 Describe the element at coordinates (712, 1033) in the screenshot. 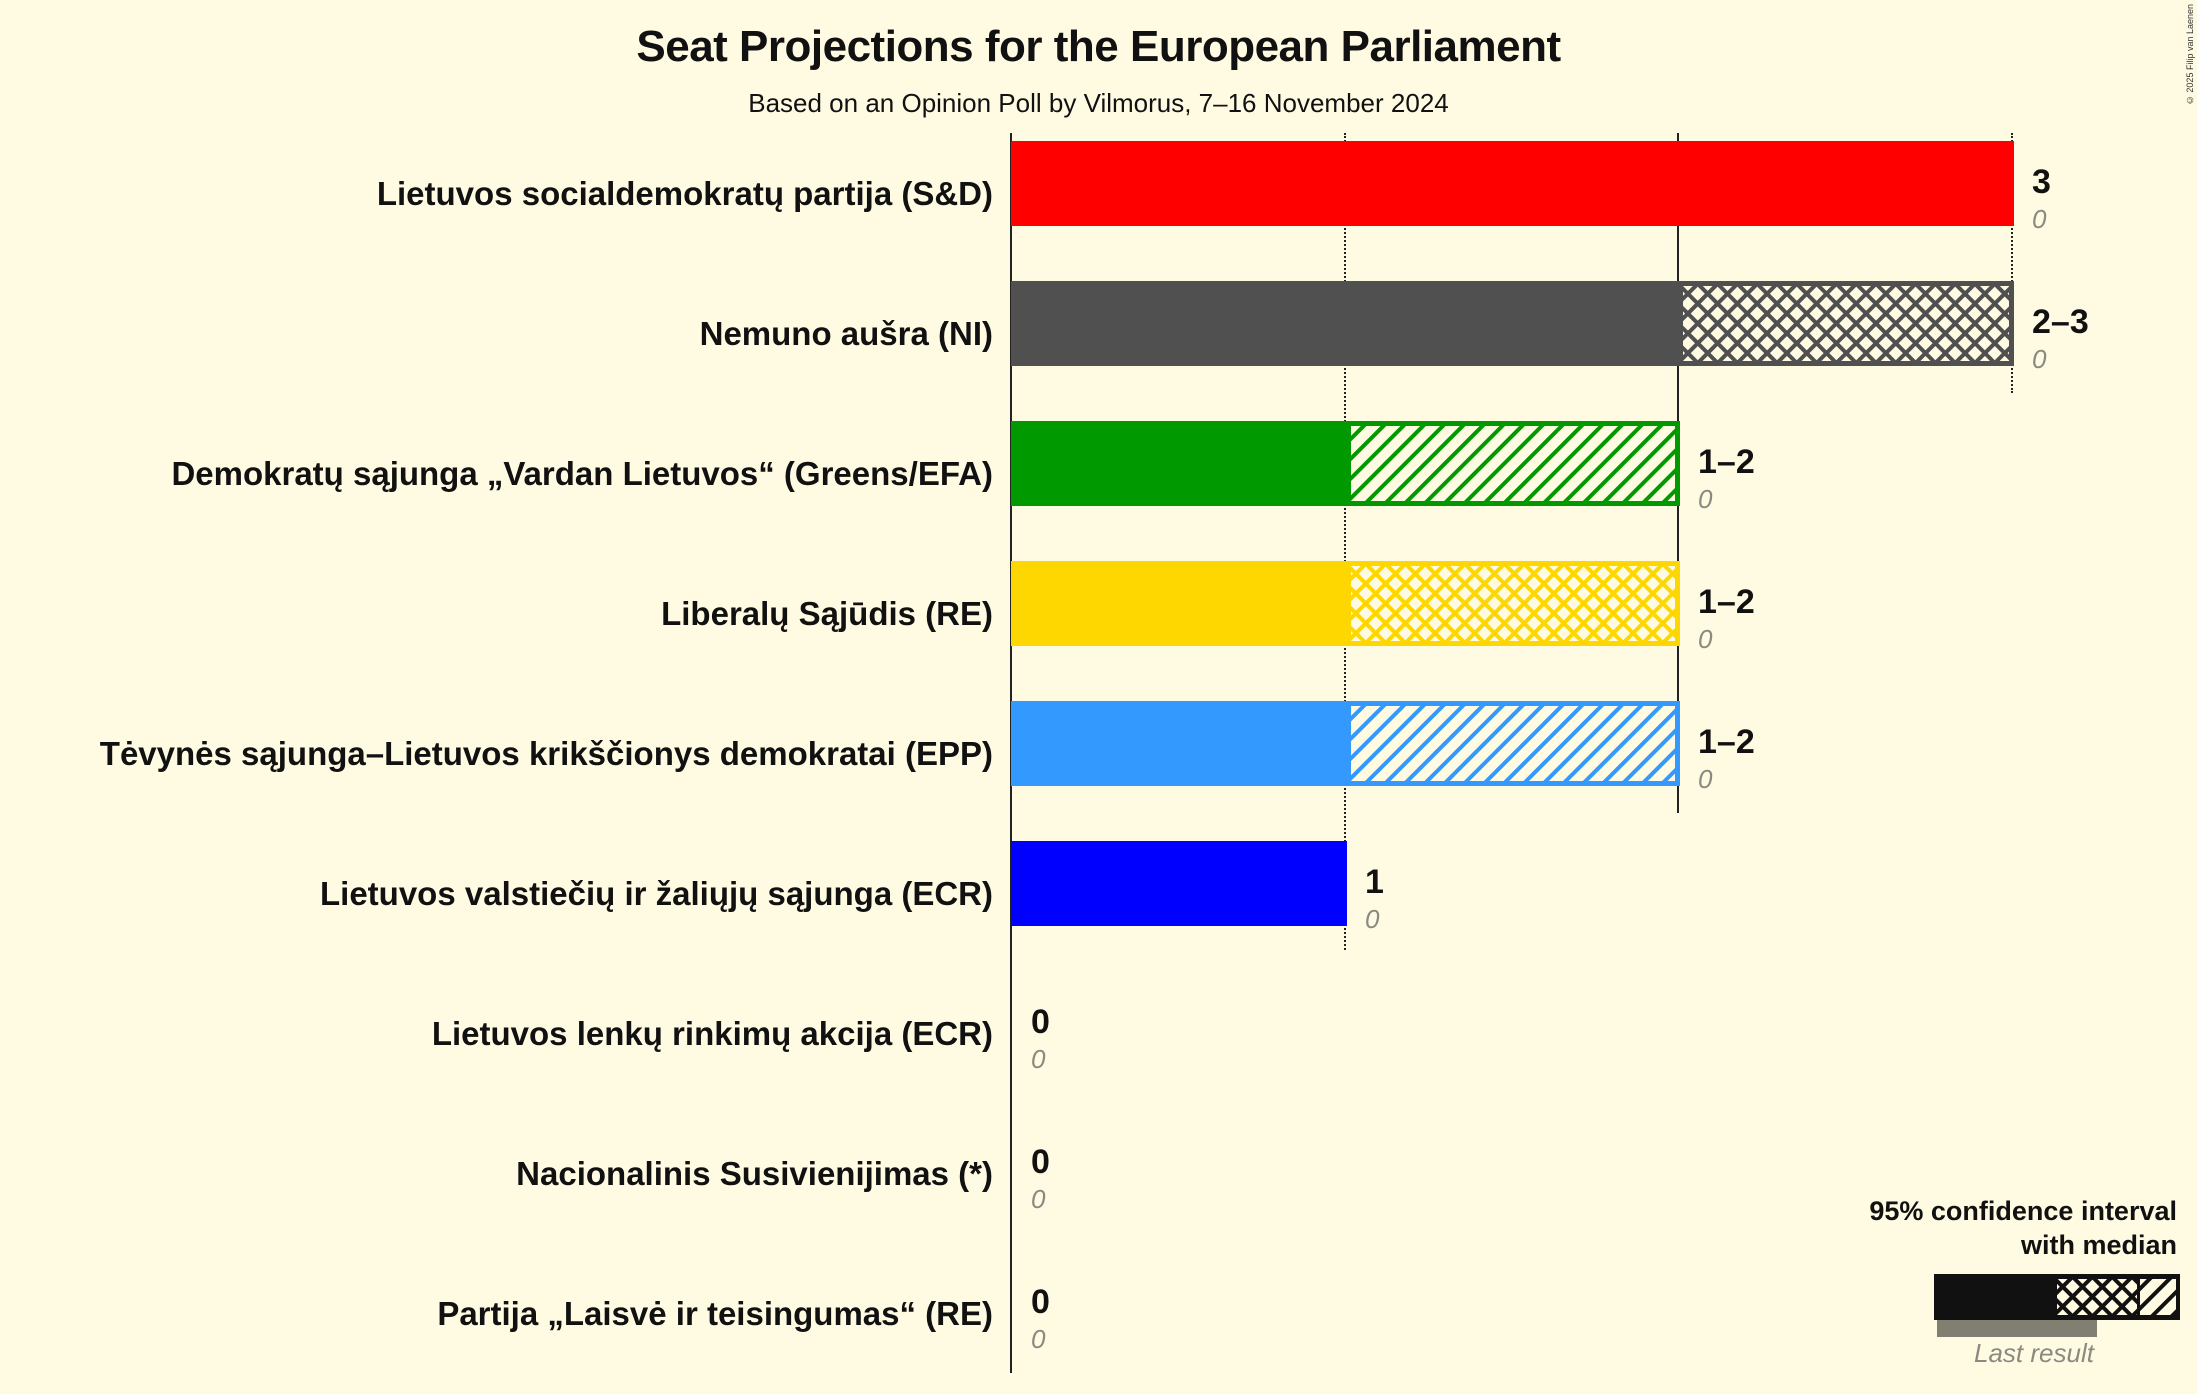

I see `party-label: Lietuvos lenkų rinkimų akcija (ECR)` at that location.